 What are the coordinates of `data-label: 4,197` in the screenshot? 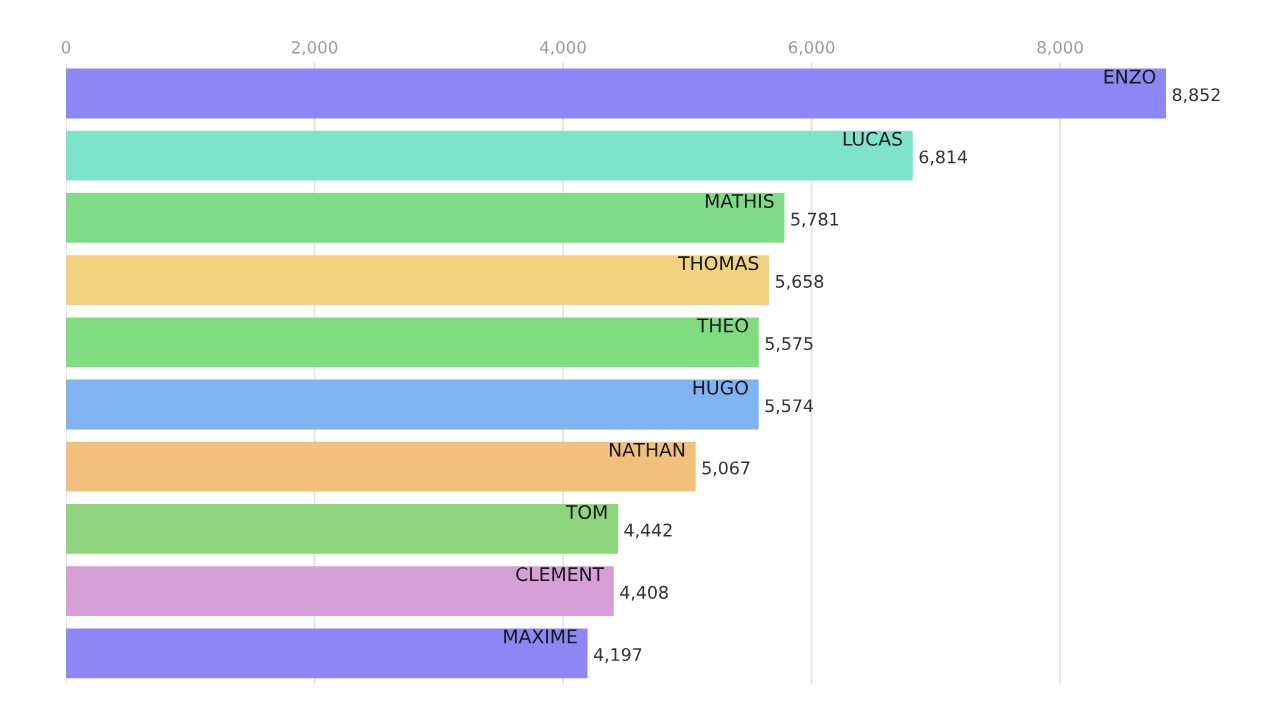 It's located at (617, 655).